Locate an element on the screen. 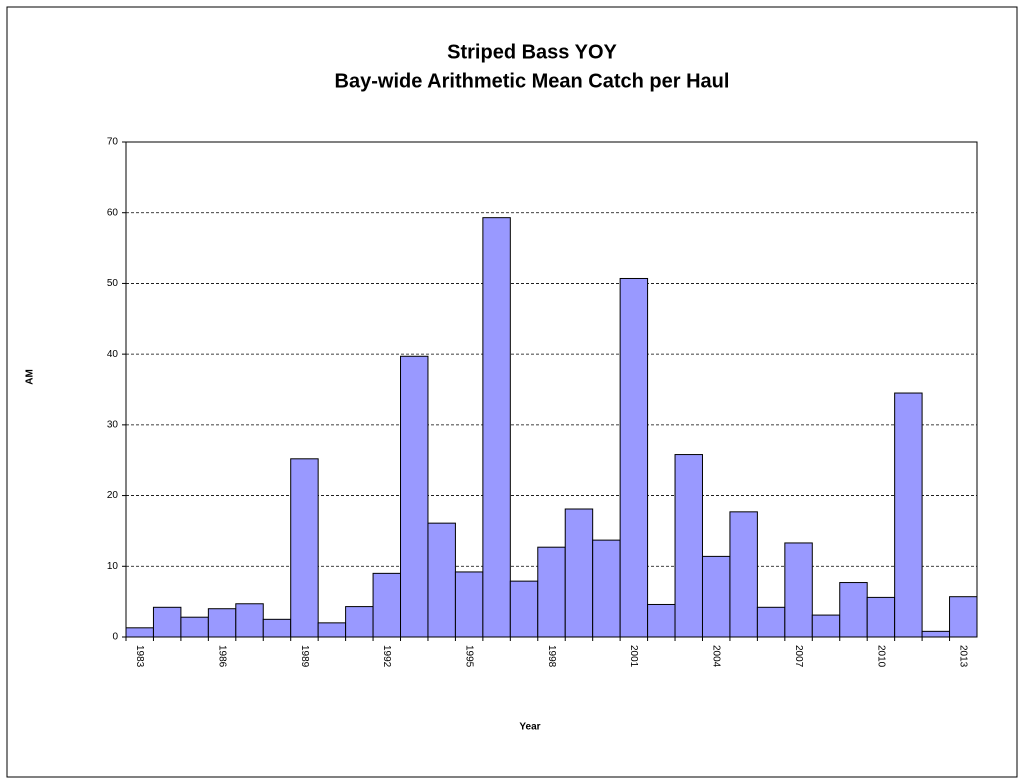 Image resolution: width=1024 pixels, height=780 pixels. x-tick-label: 1983 is located at coordinates (139, 656).